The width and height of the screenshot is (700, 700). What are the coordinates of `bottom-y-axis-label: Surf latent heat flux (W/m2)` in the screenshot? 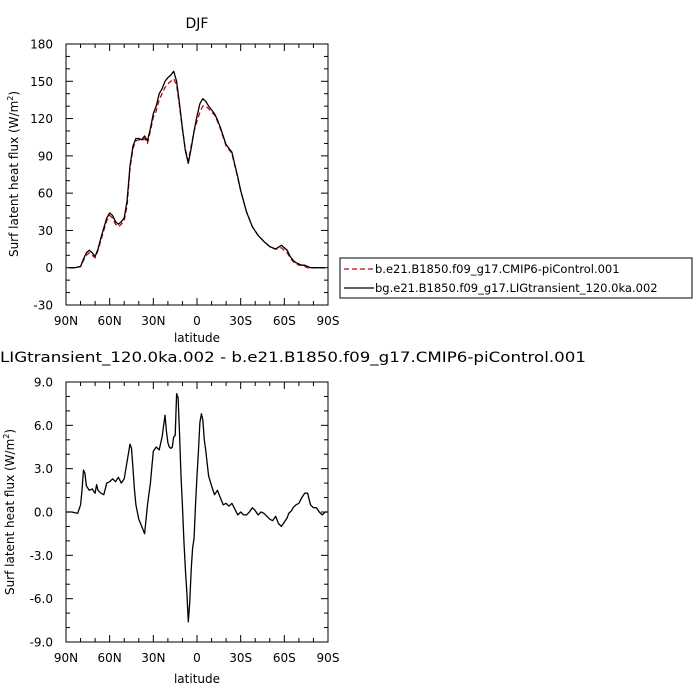 It's located at (9, 512).